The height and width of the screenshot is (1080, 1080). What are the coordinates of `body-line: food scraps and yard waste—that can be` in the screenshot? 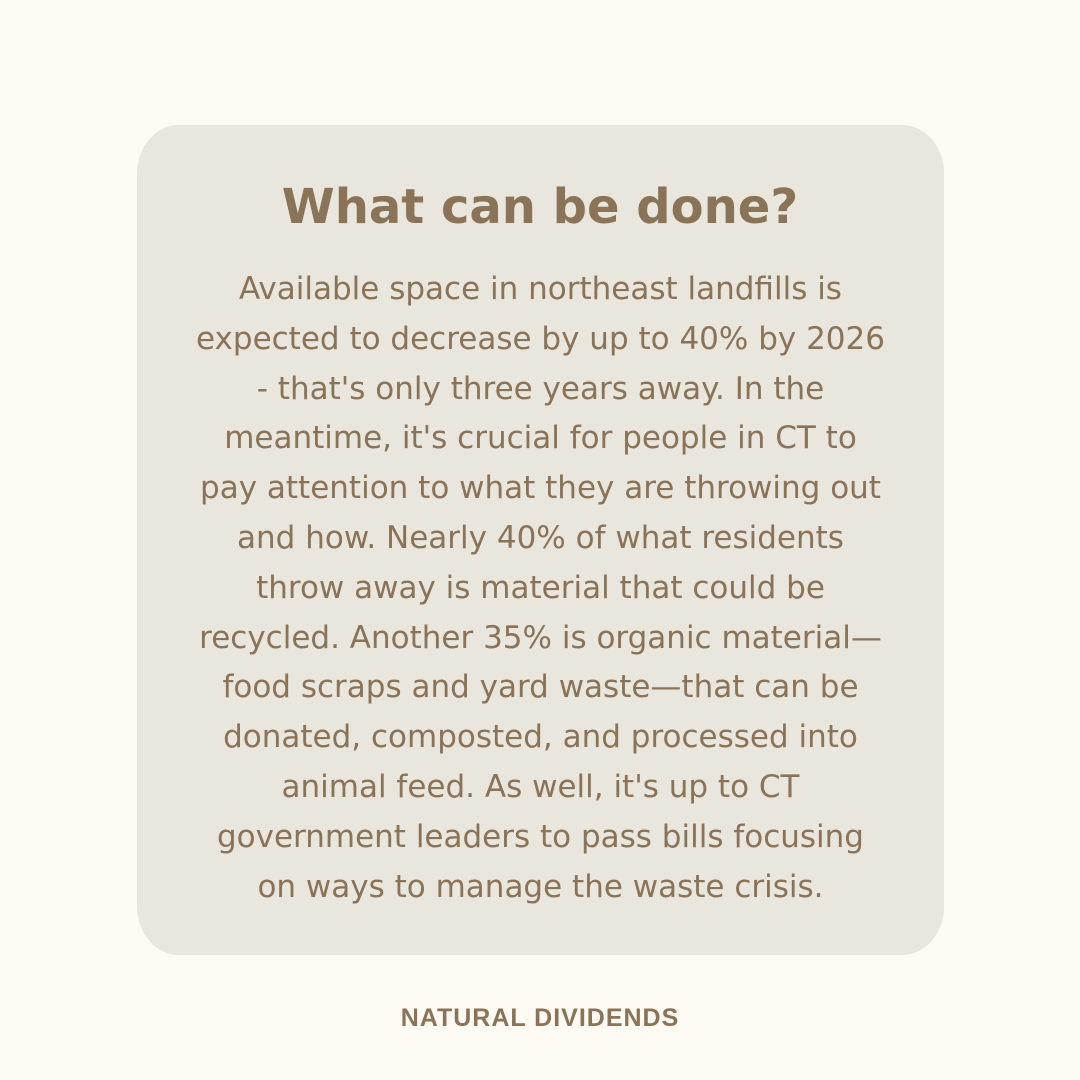 It's located at (540, 687).